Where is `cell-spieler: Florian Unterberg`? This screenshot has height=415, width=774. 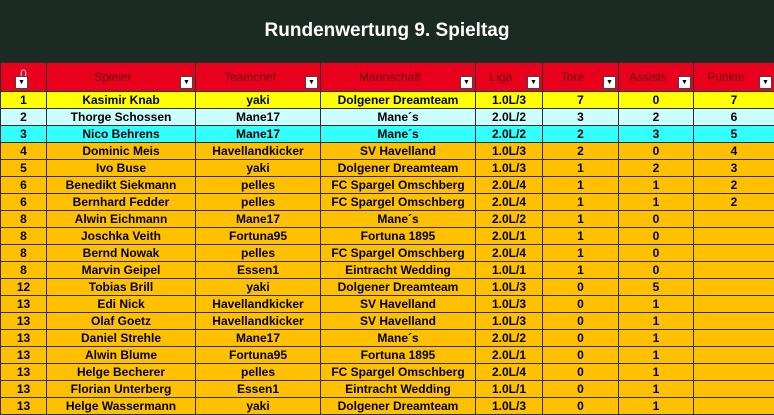
cell-spieler: Florian Unterberg is located at coordinates (121, 389).